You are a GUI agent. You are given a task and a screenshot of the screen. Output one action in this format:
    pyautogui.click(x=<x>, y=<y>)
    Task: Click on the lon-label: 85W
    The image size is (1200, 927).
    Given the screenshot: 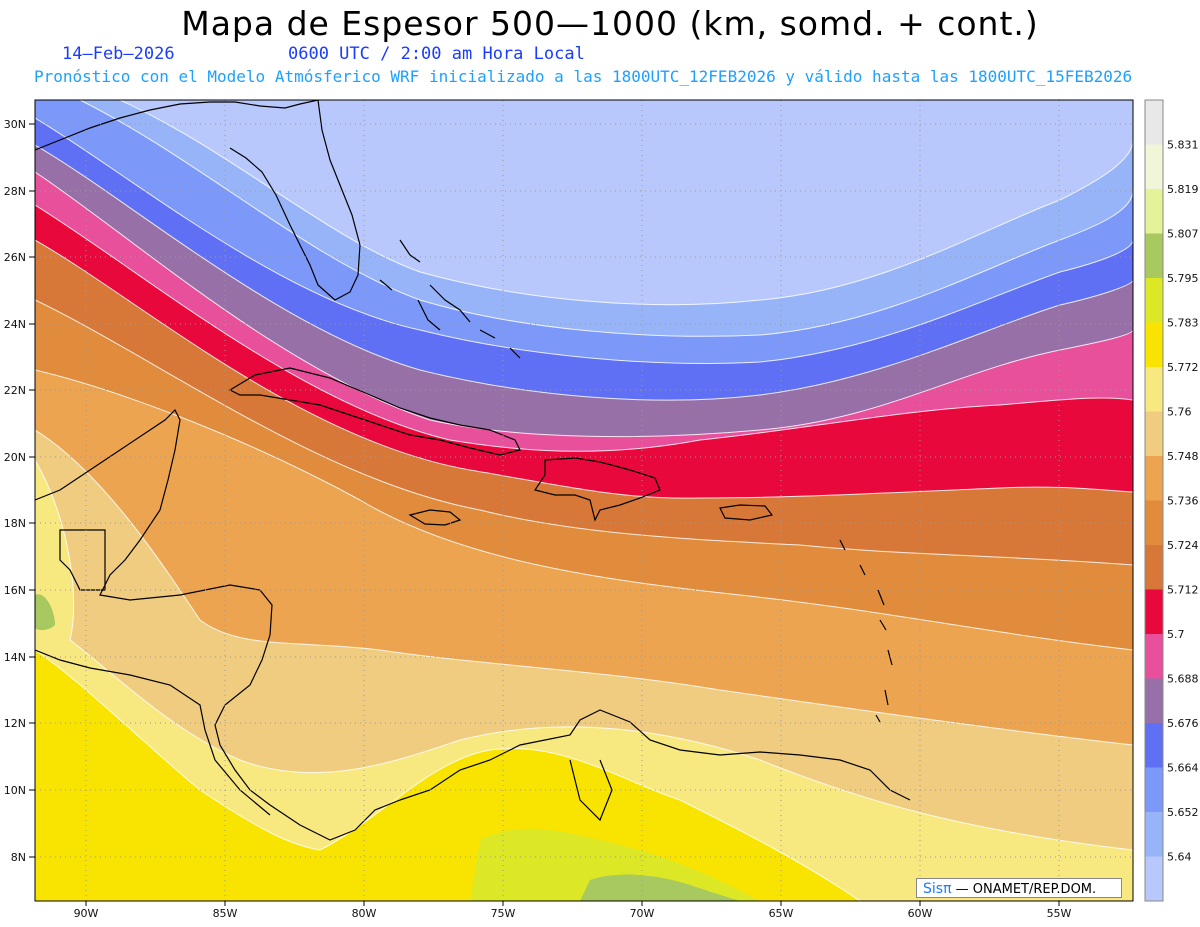 What is the action you would take?
    pyautogui.click(x=225, y=913)
    